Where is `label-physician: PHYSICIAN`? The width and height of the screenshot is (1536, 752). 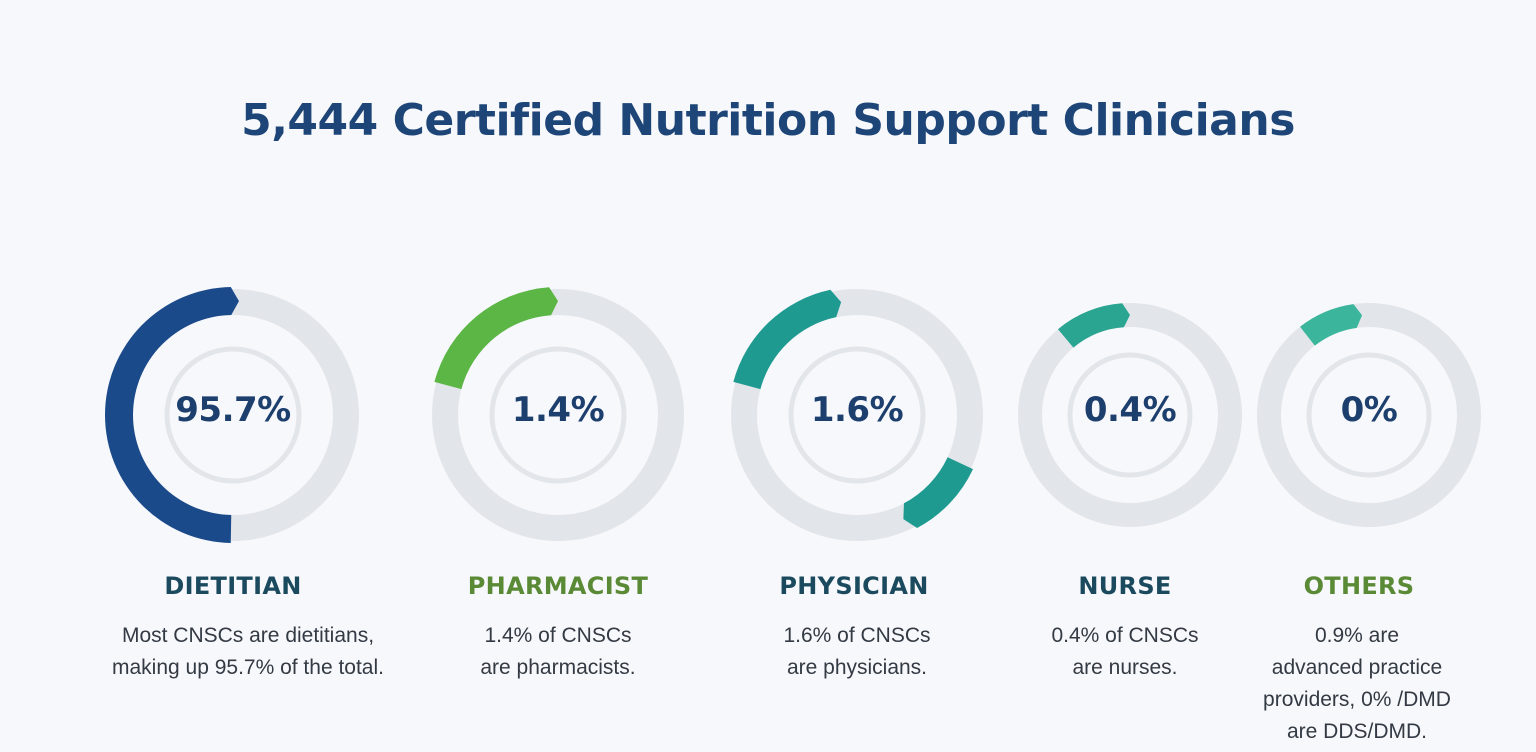
label-physician: PHYSICIAN is located at coordinates (854, 586).